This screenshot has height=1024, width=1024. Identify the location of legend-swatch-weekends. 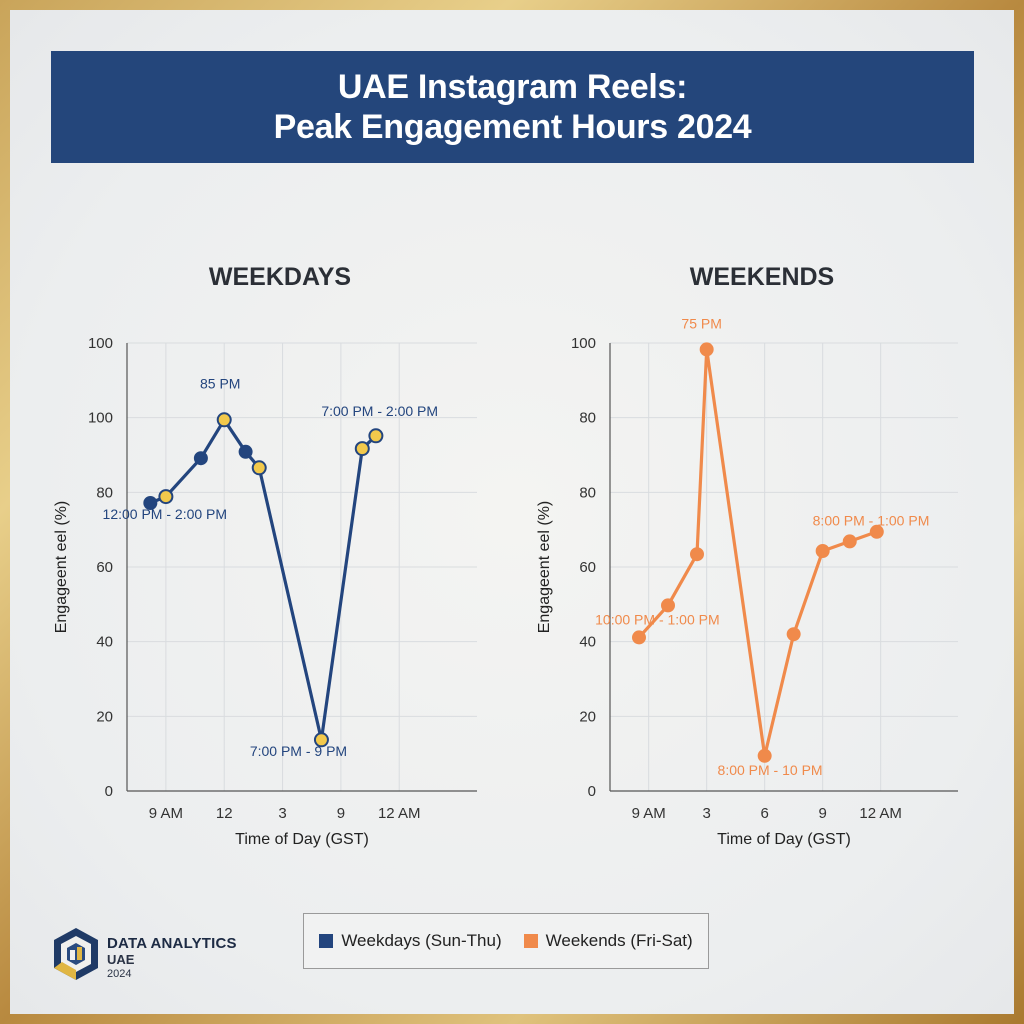
(530, 941).